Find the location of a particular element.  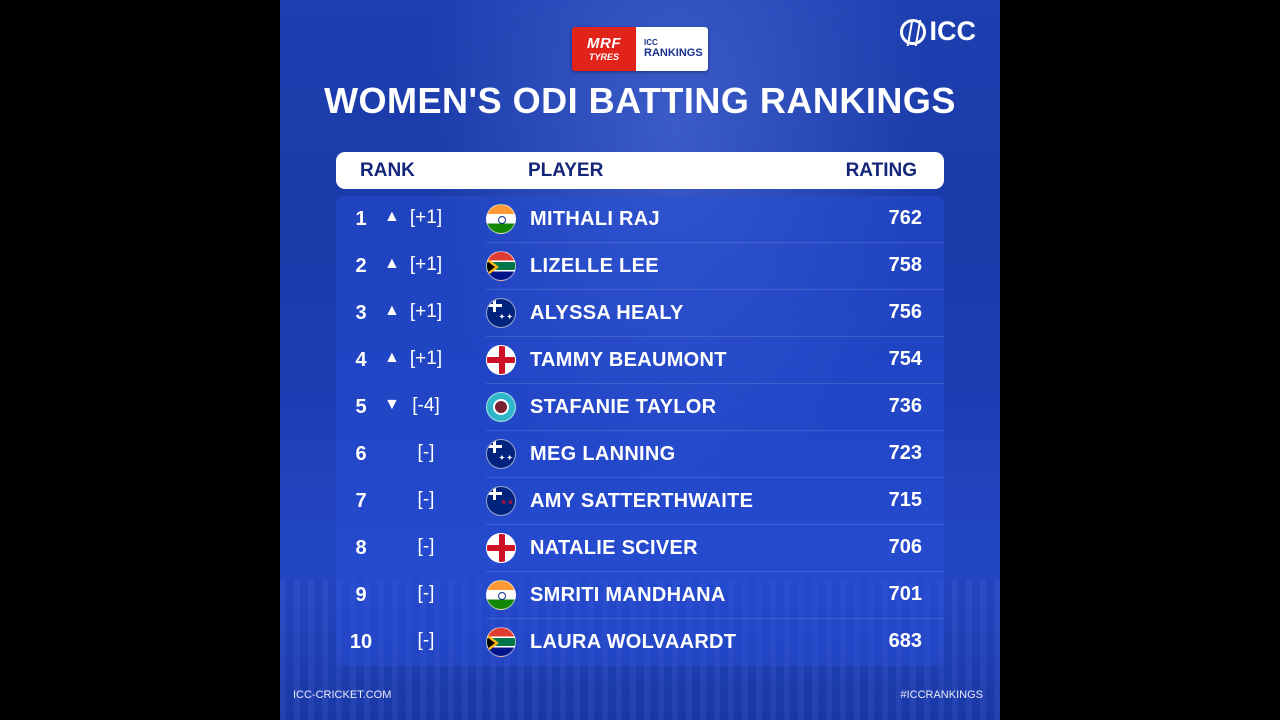

rank-number: 4 is located at coordinates (361, 360).